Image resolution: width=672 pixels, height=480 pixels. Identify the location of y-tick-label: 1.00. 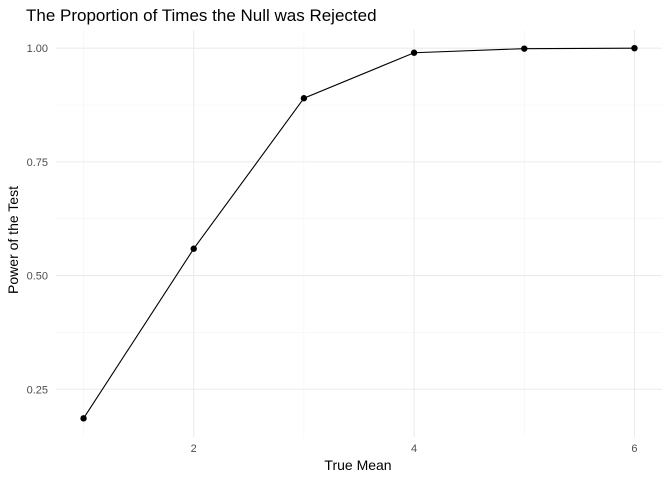
(37, 49).